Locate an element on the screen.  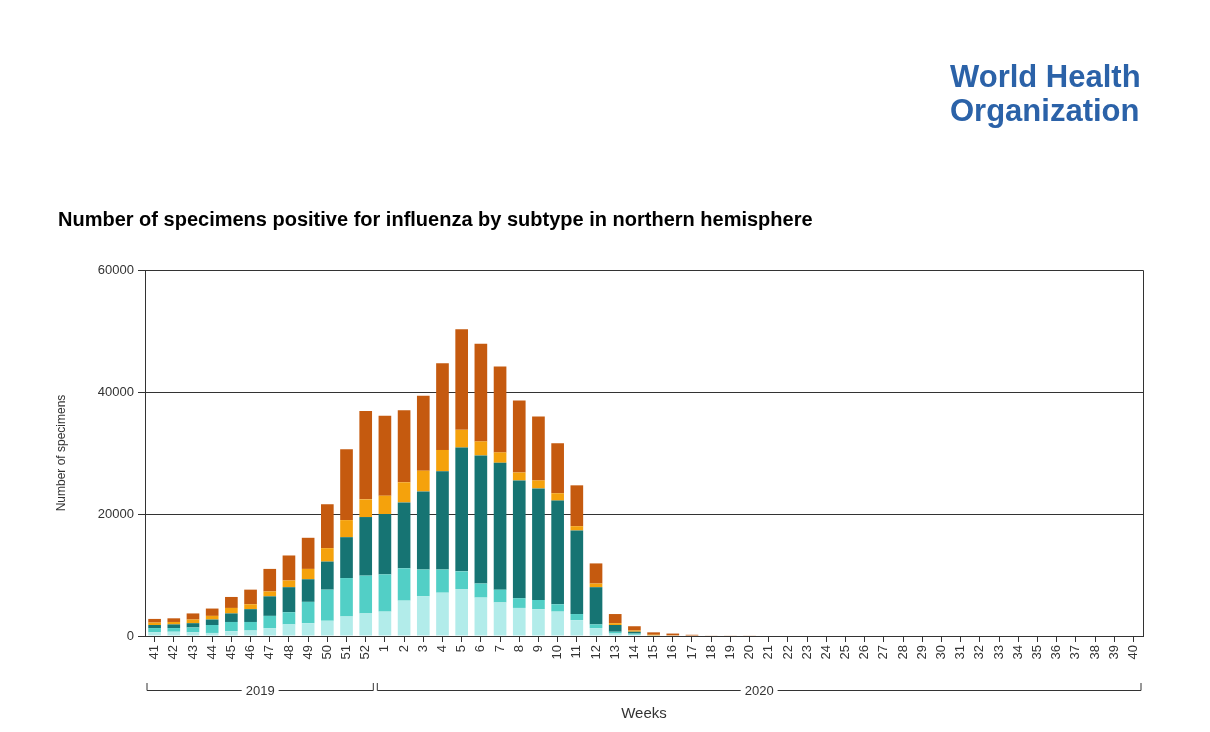
x-tick-label: 48 is located at coordinates (288, 652).